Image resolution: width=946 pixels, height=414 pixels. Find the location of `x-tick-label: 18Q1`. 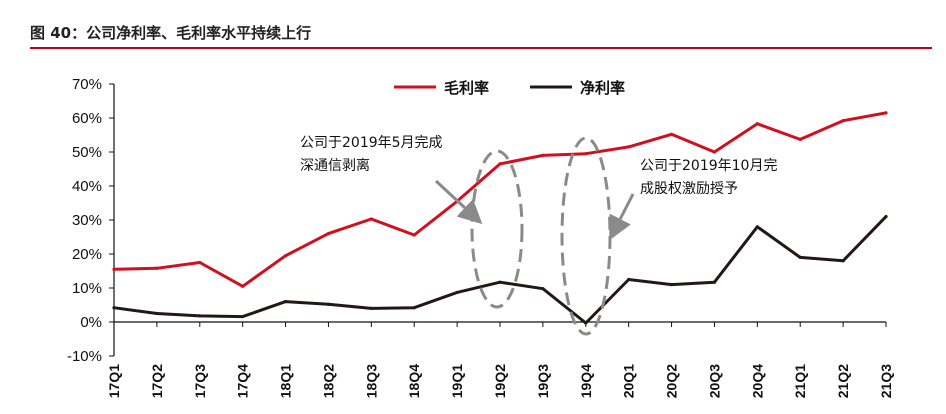

x-tick-label: 18Q1 is located at coordinates (286, 381).